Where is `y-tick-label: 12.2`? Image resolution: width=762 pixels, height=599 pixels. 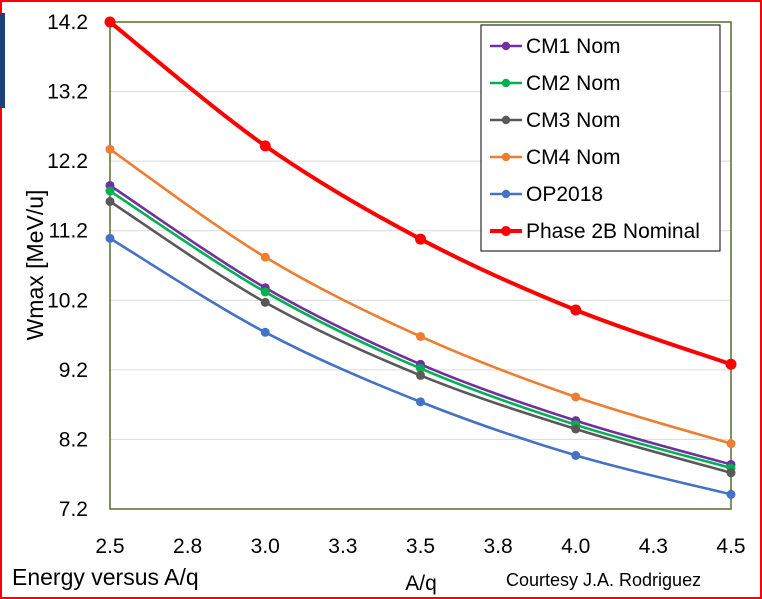
y-tick-label: 12.2 is located at coordinates (67, 161).